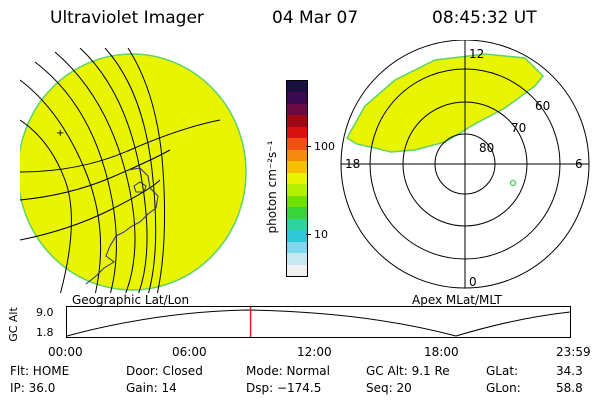 The image size is (600, 400). I want to click on info-glon-value: 58.8, so click(569, 388).